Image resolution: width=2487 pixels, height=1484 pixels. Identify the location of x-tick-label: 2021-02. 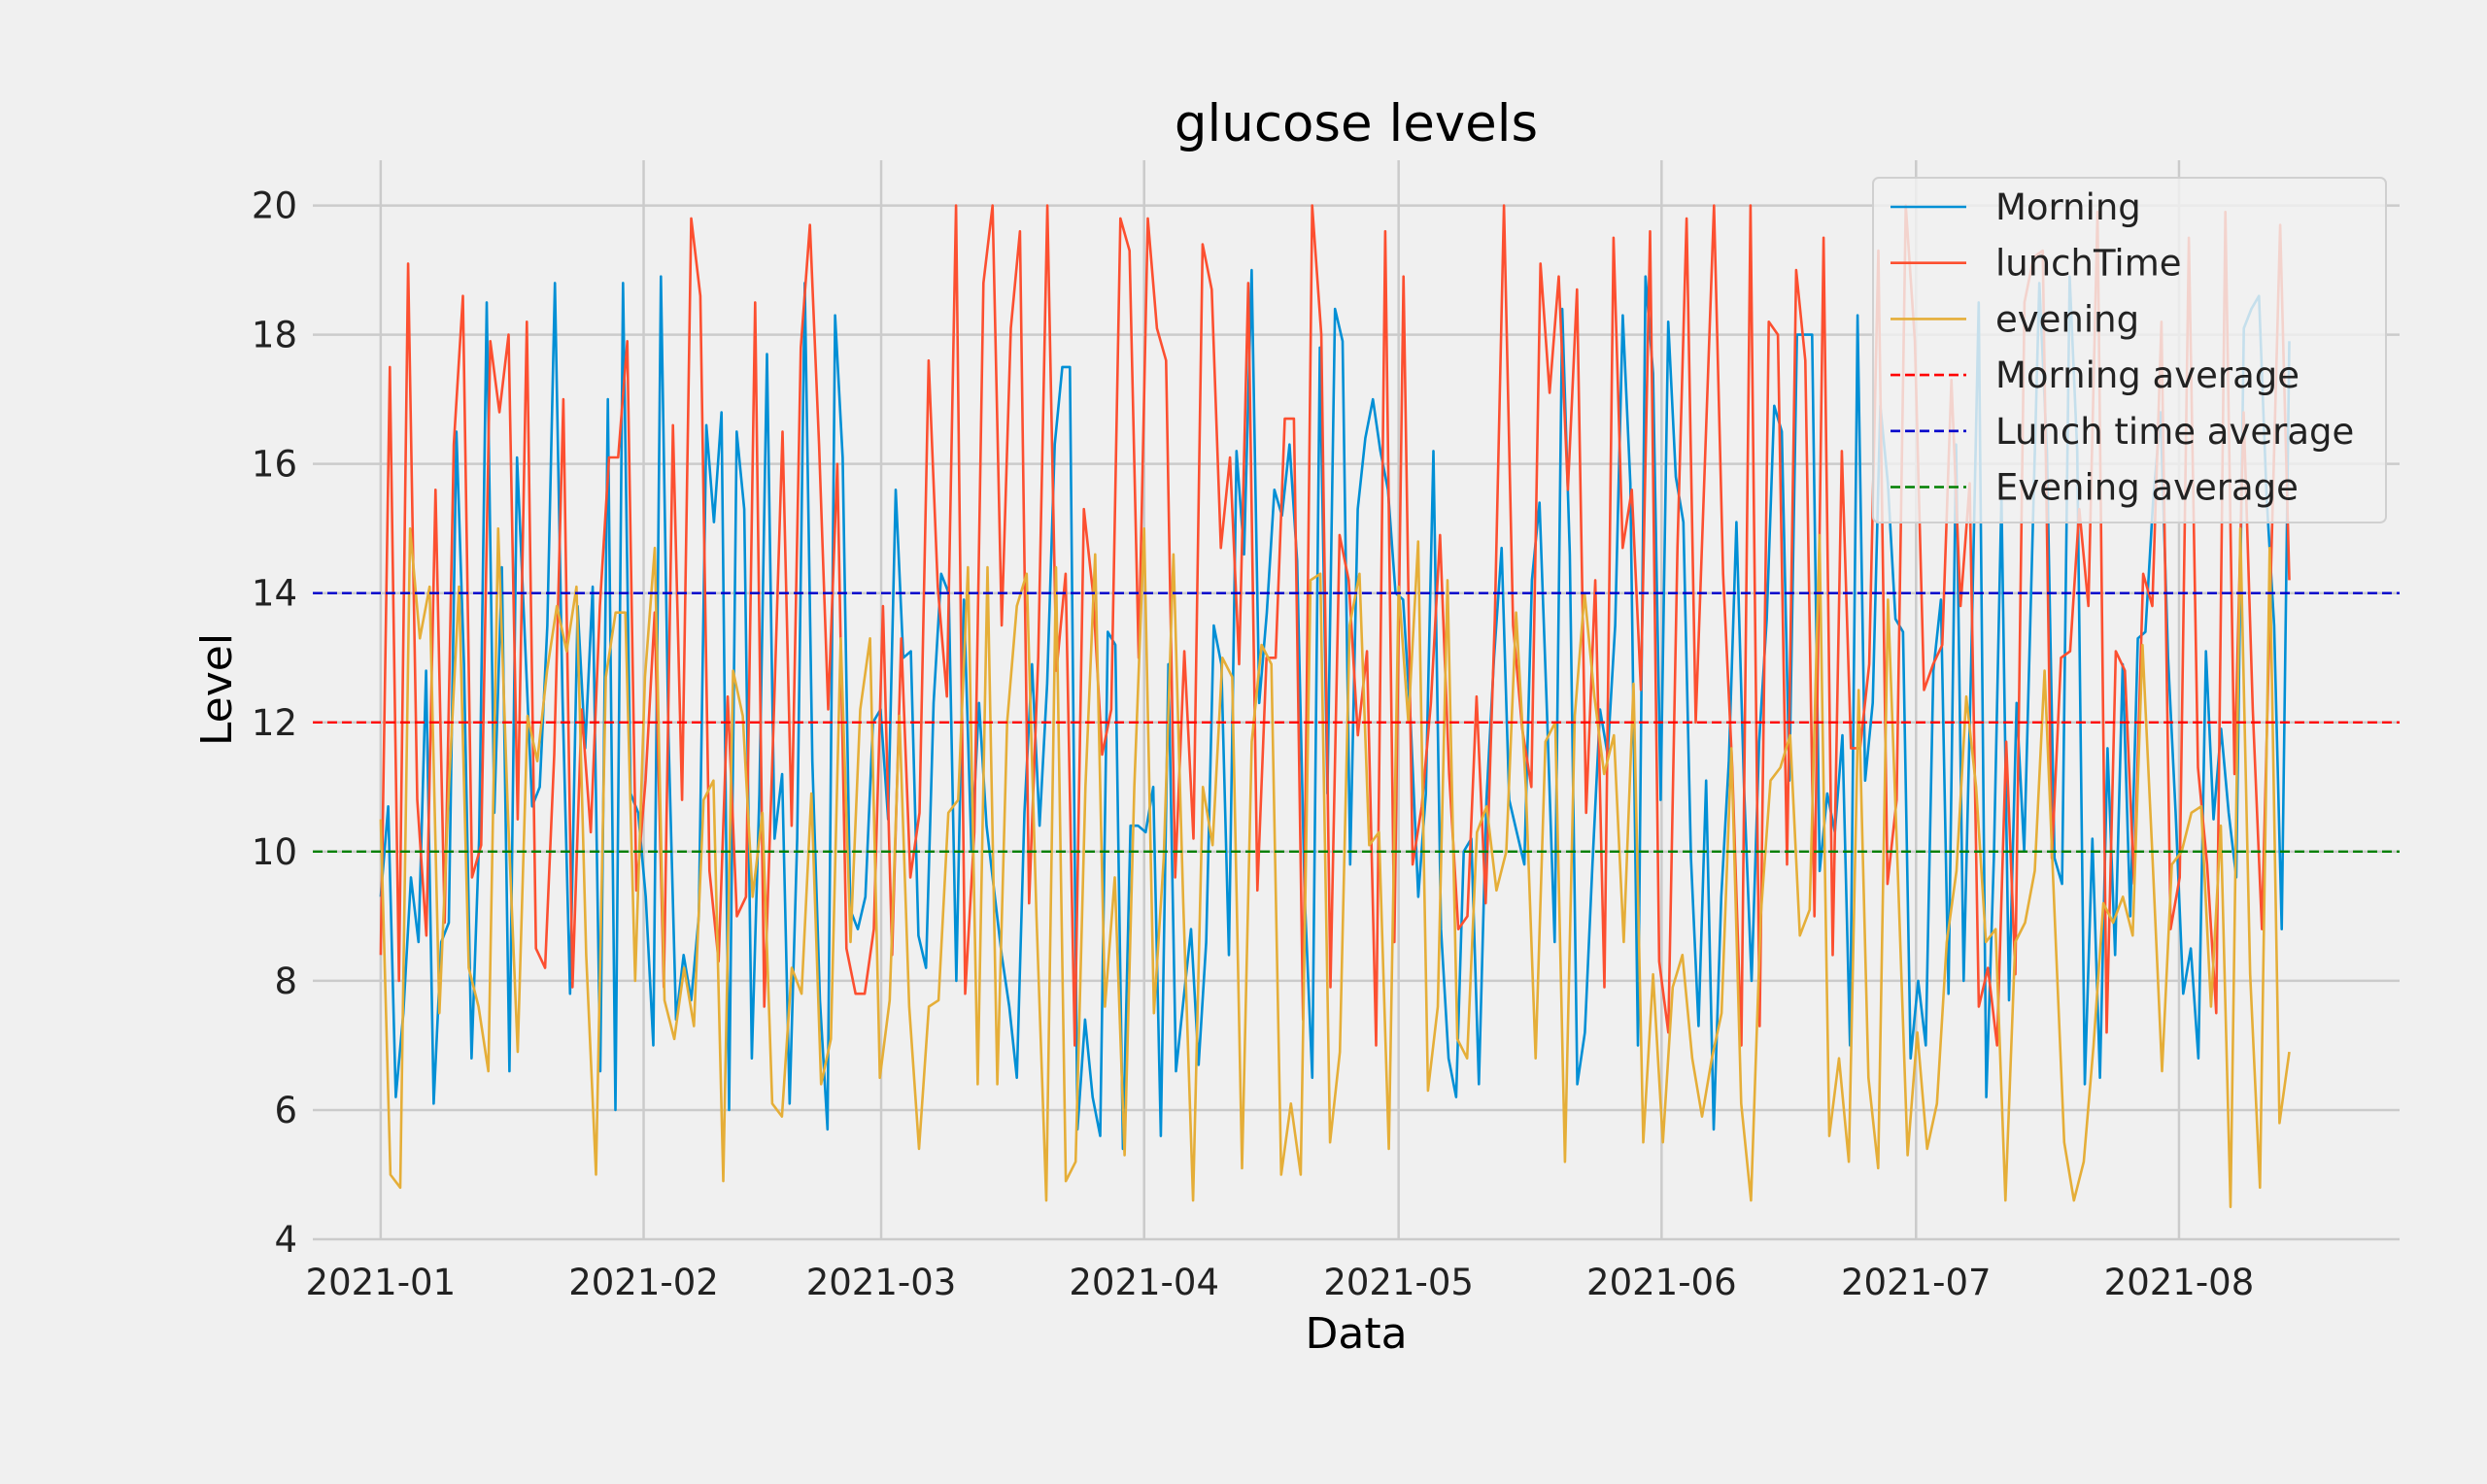
(643, 1282).